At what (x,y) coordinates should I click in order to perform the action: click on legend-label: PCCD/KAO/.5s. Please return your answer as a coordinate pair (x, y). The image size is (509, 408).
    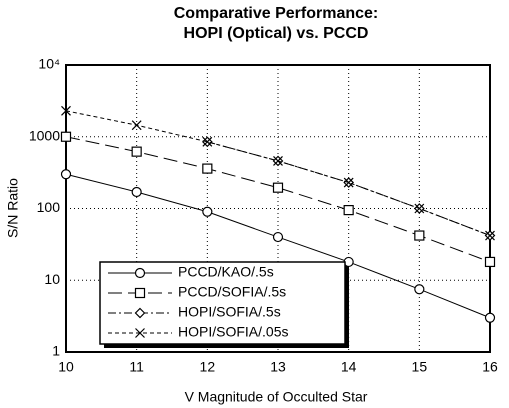
    Looking at the image, I should click on (226, 272).